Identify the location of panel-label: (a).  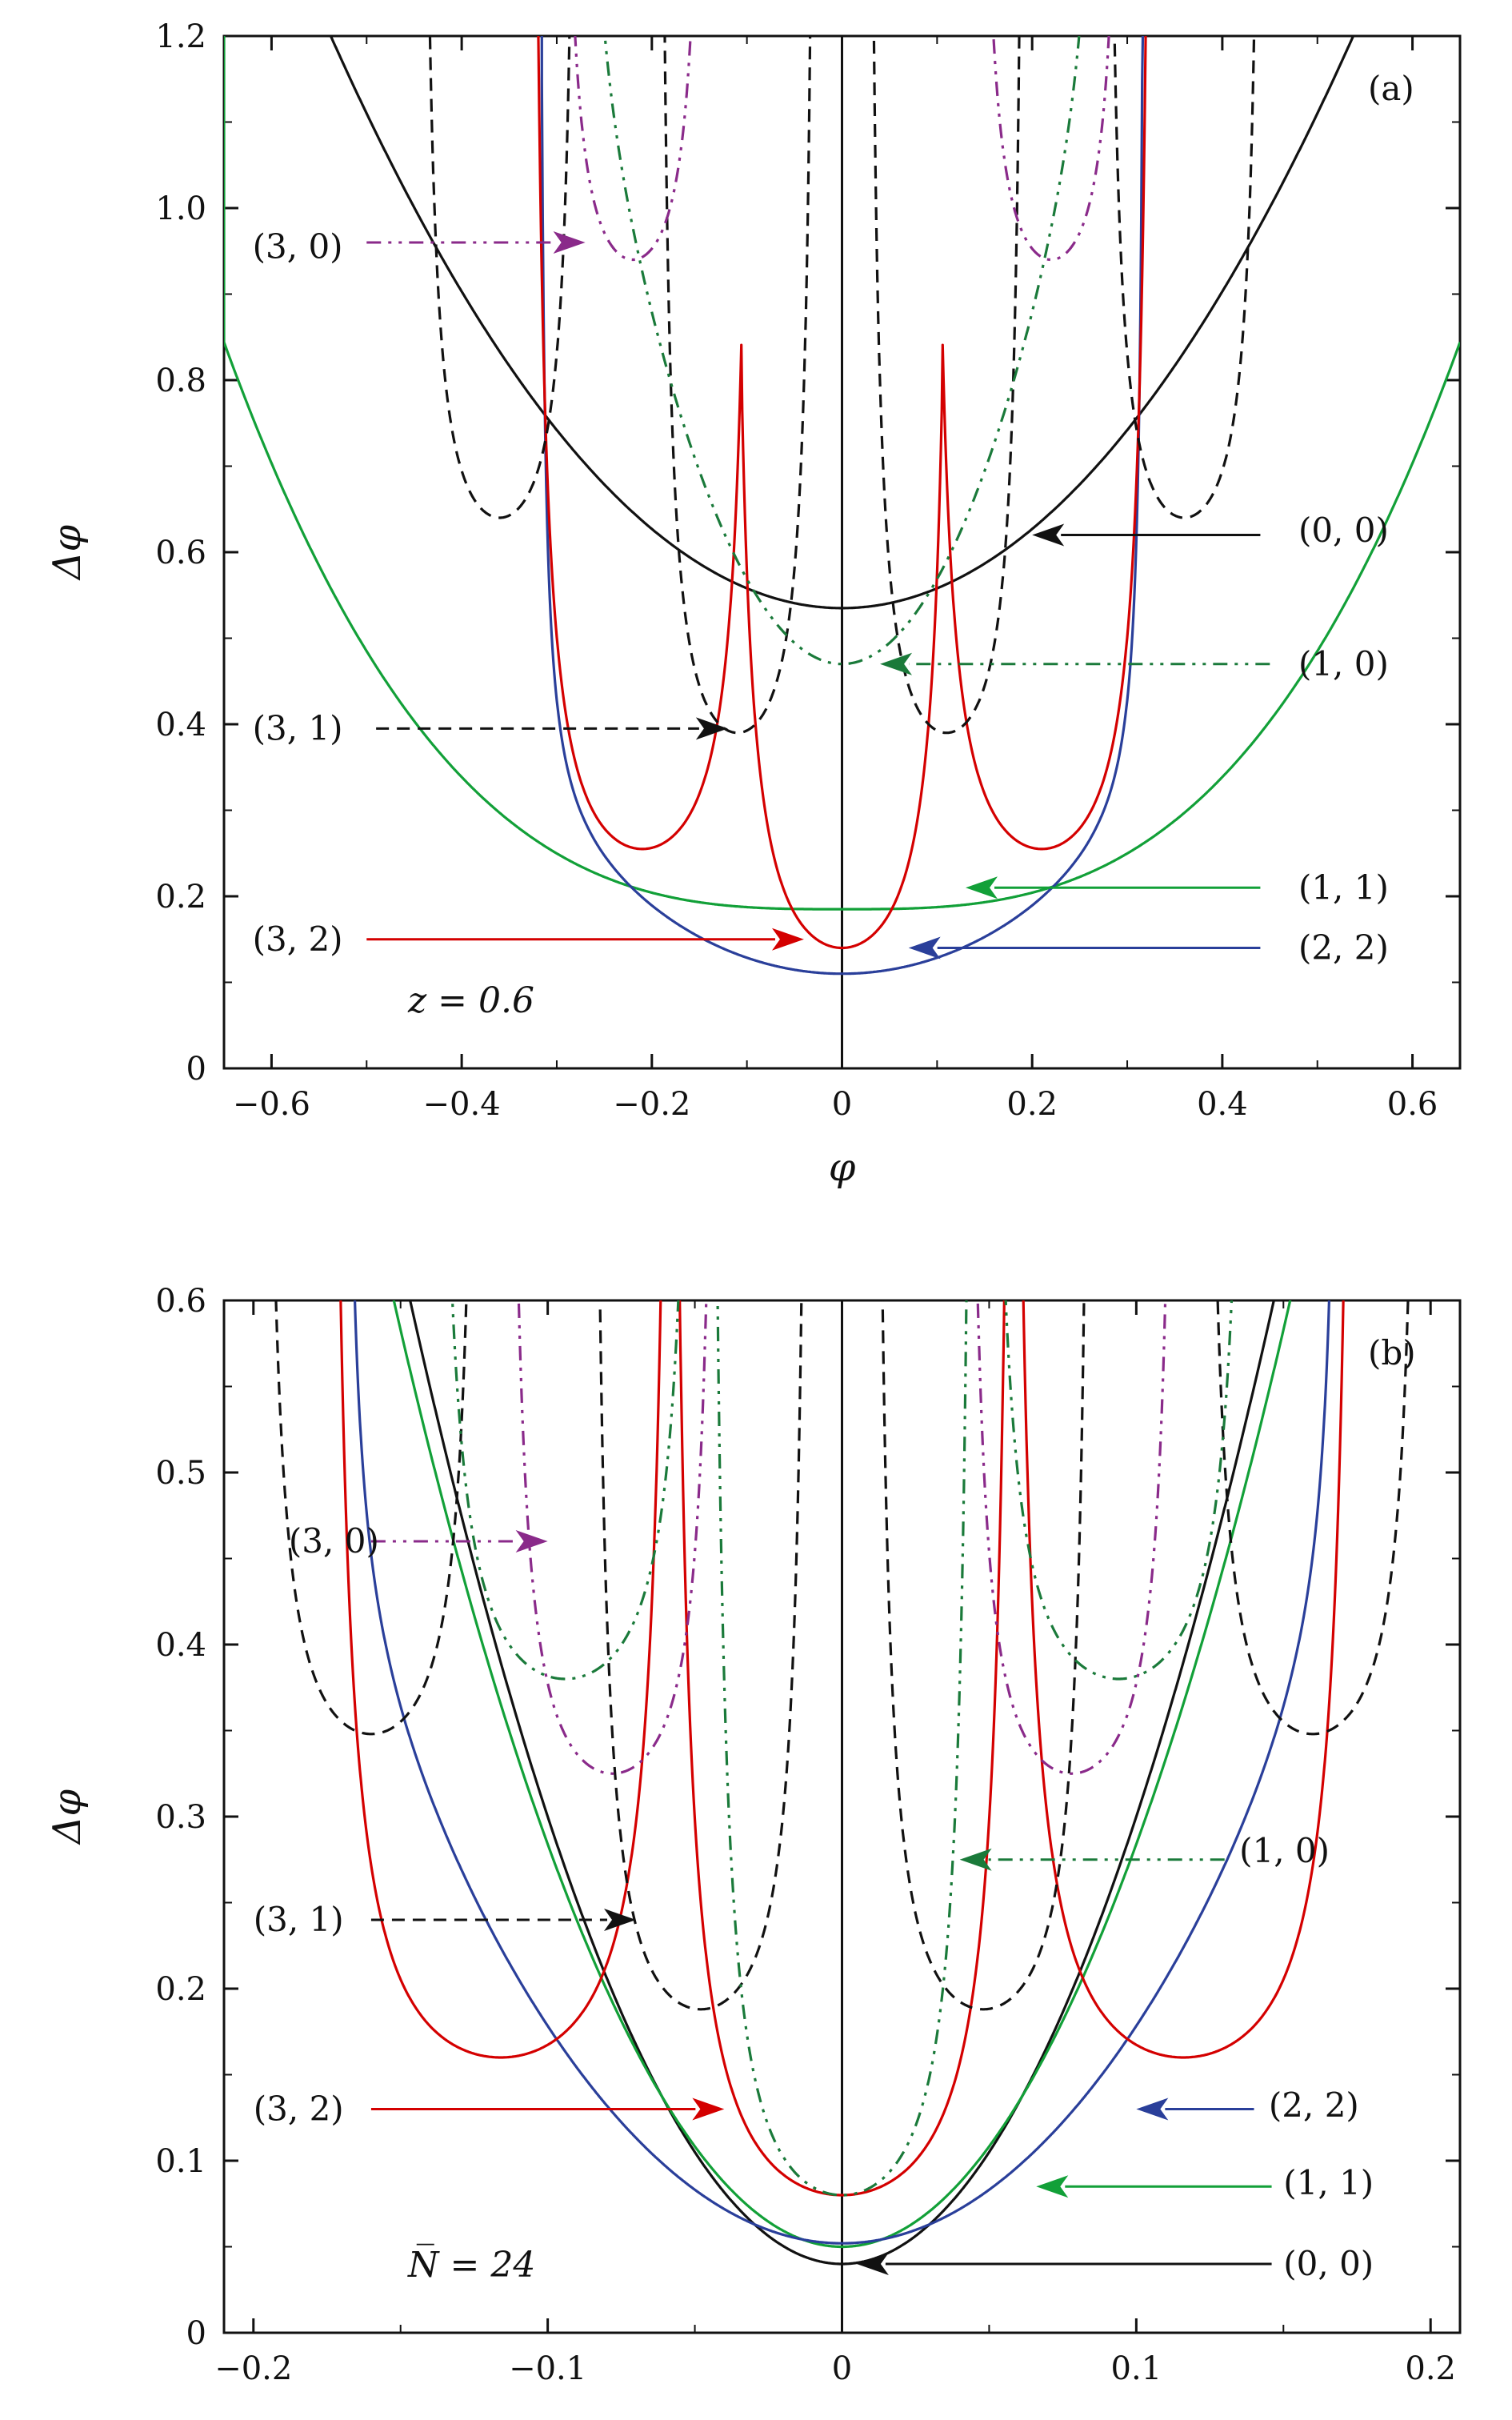
(1391, 88).